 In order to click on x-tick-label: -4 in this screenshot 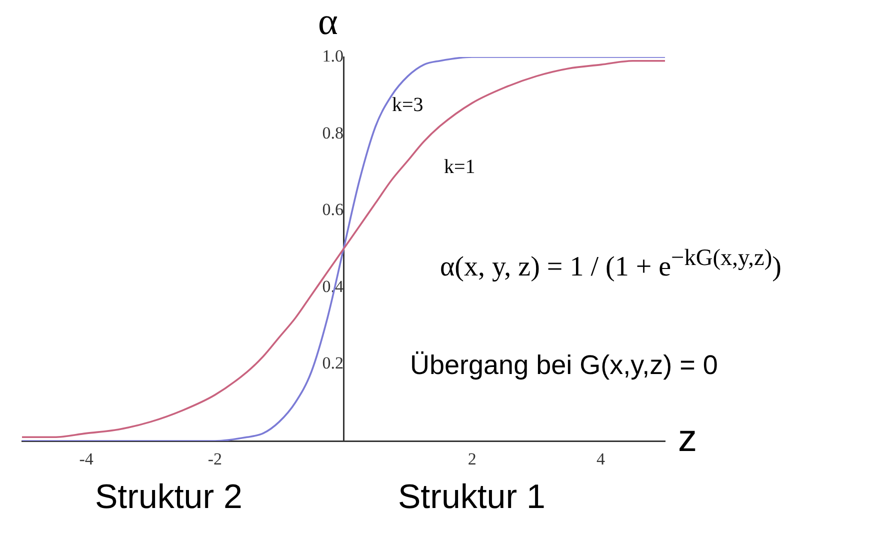, I will do `click(86, 459)`.